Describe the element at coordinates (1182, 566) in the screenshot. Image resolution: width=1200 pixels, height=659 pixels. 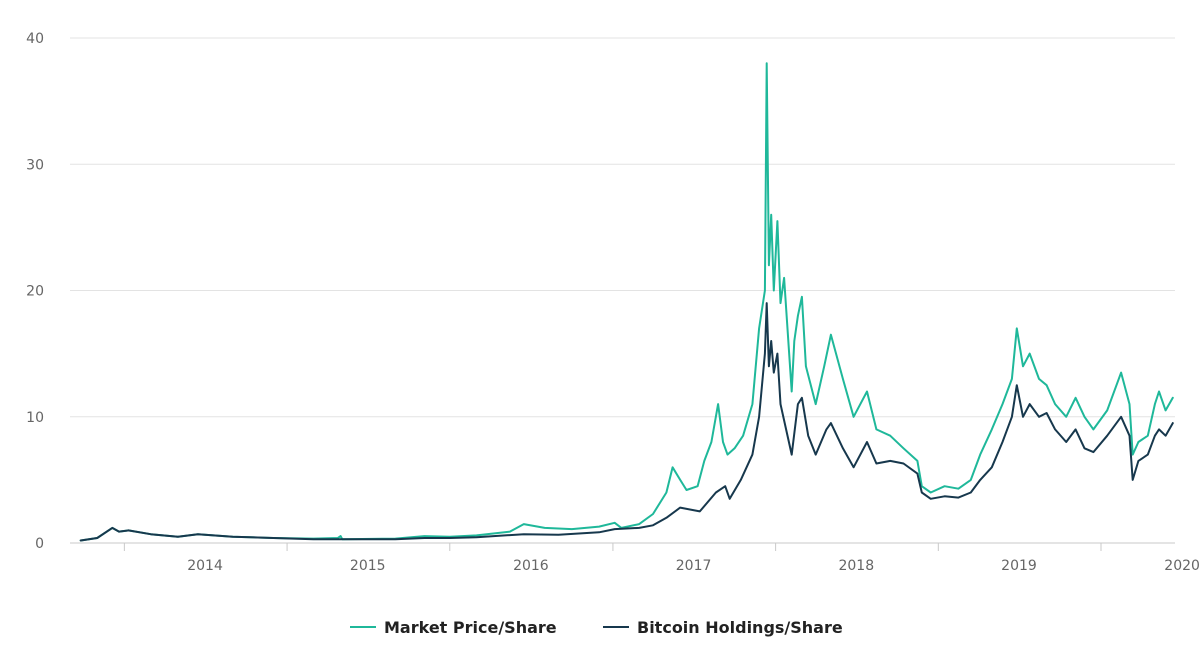
I see `x-tick-label: 2020` at that location.